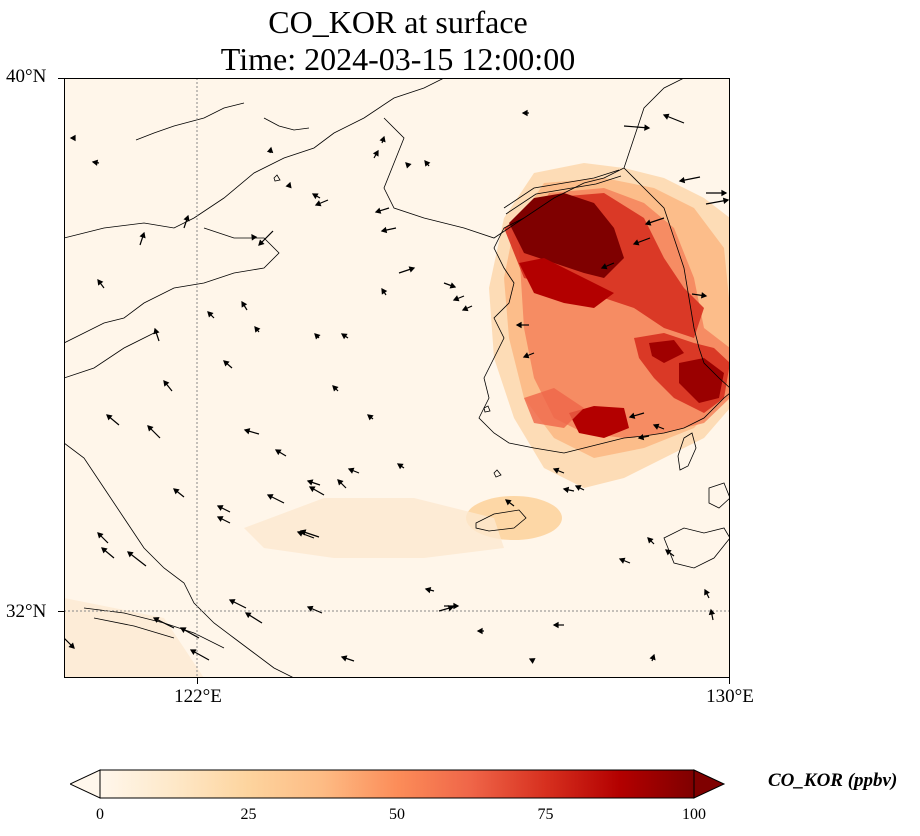 This screenshot has height=836, width=920. What do you see at coordinates (694, 814) in the screenshot?
I see `colorbar-tick-label: 100` at bounding box center [694, 814].